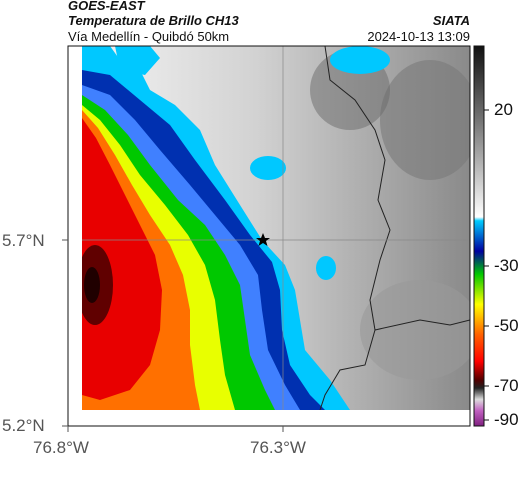 Image resolution: width=526 pixels, height=491 pixels. Describe the element at coordinates (506, 419) in the screenshot. I see `colorbar-tick-label: -90` at that location.